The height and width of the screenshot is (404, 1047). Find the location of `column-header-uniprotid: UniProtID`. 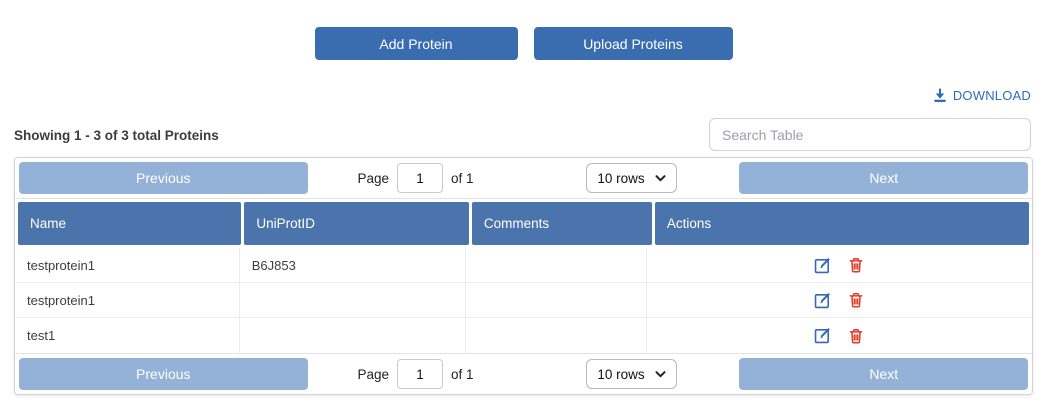

column-header-uniprotid: UniProtID is located at coordinates (356, 223).